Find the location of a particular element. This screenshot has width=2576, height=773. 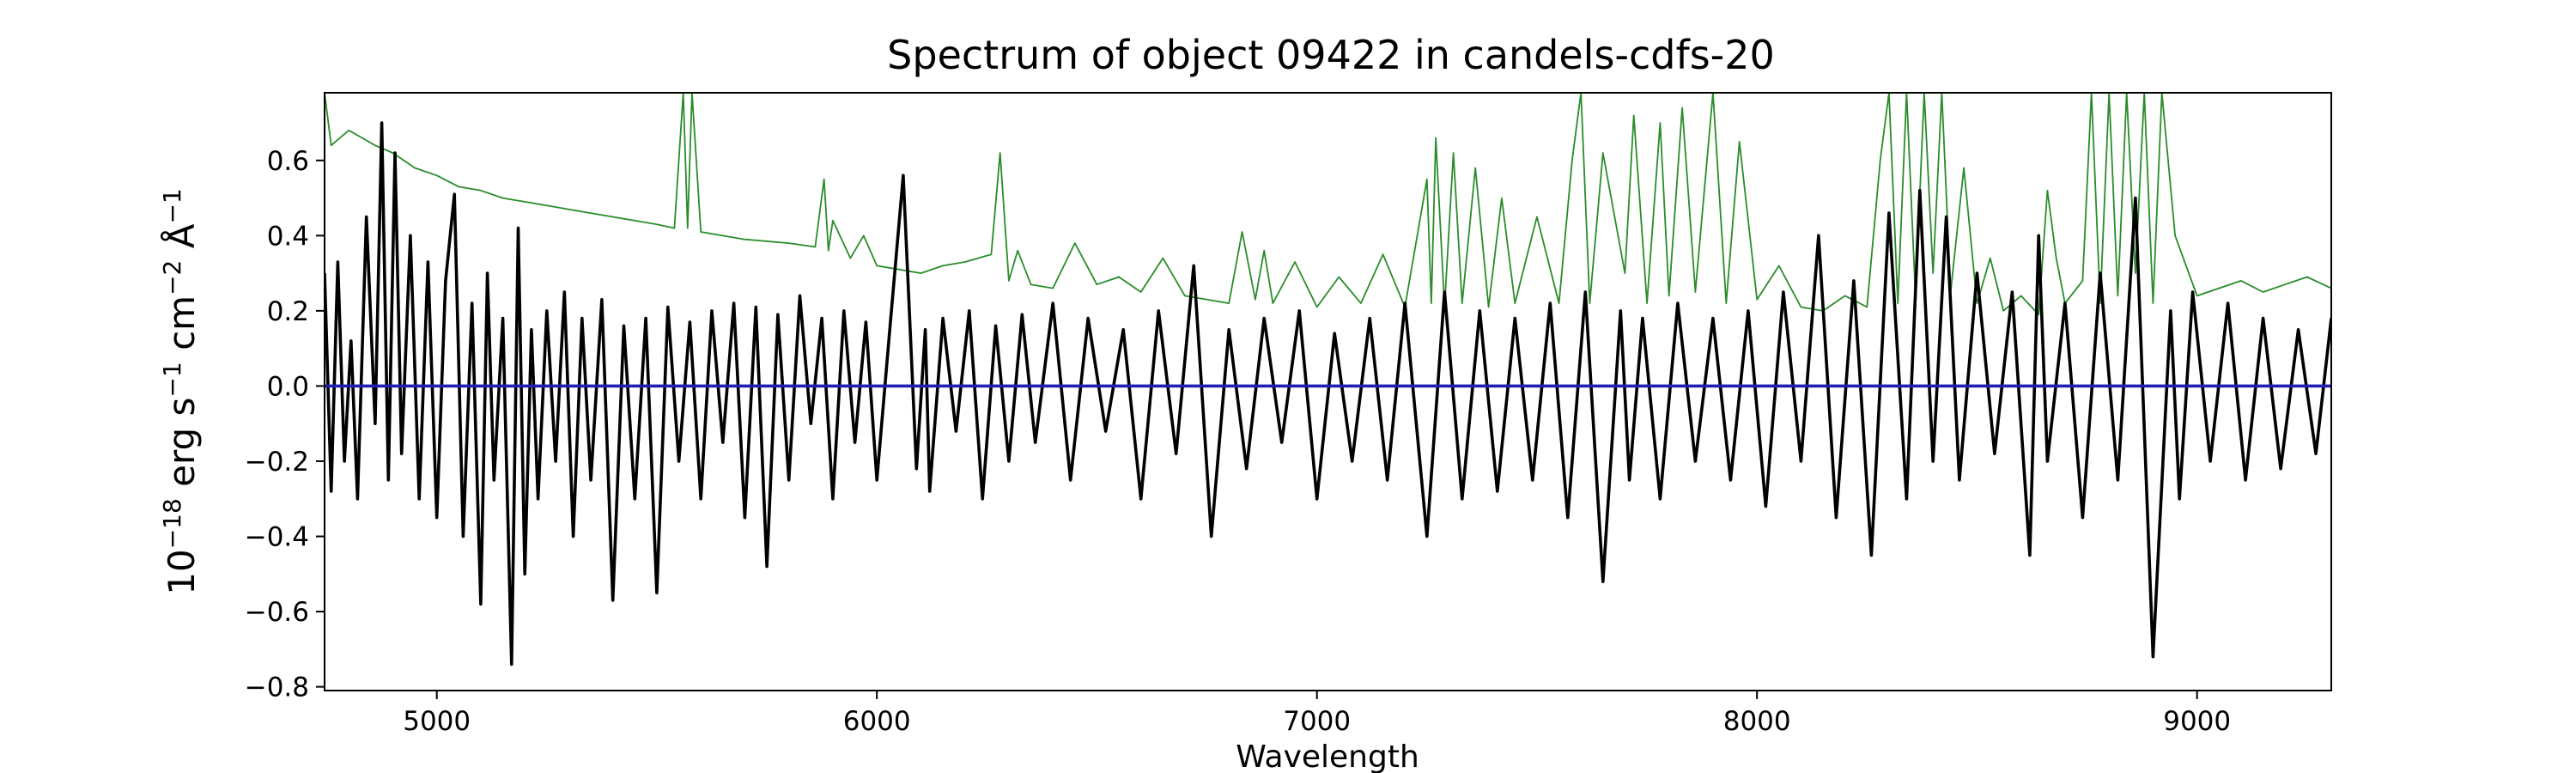

x-tick-label: 7000 is located at coordinates (1317, 721).